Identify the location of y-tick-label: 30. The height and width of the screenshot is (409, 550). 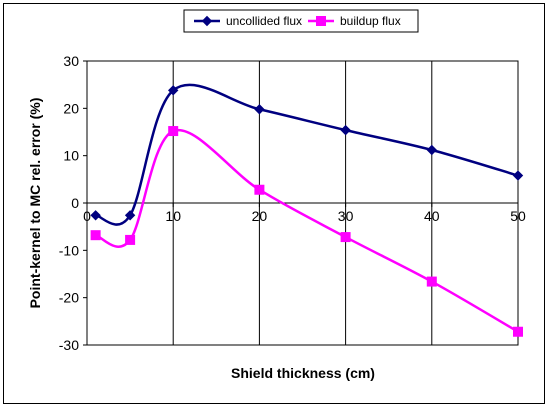
(71, 61).